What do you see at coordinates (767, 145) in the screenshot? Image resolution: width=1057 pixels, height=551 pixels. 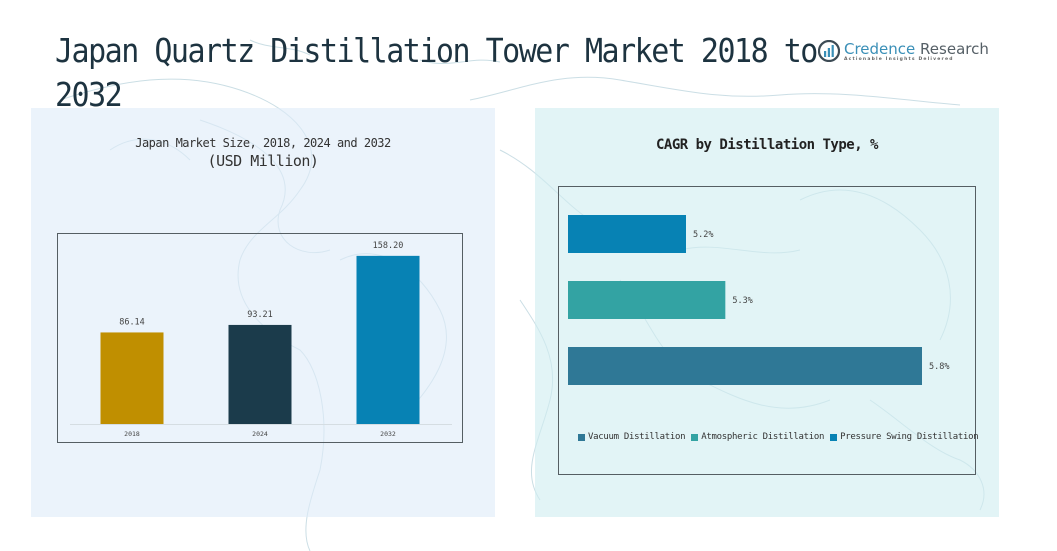 I see `cagr-chart-title: CAGR by Distillation Type, %` at bounding box center [767, 145].